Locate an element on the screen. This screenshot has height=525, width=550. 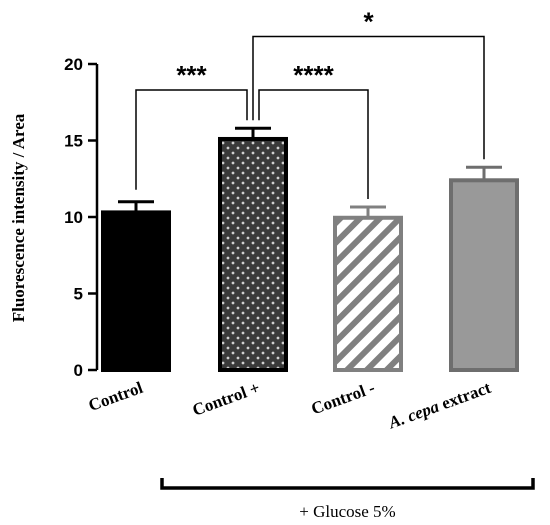
y-tick-label: 15 is located at coordinates (73, 141).